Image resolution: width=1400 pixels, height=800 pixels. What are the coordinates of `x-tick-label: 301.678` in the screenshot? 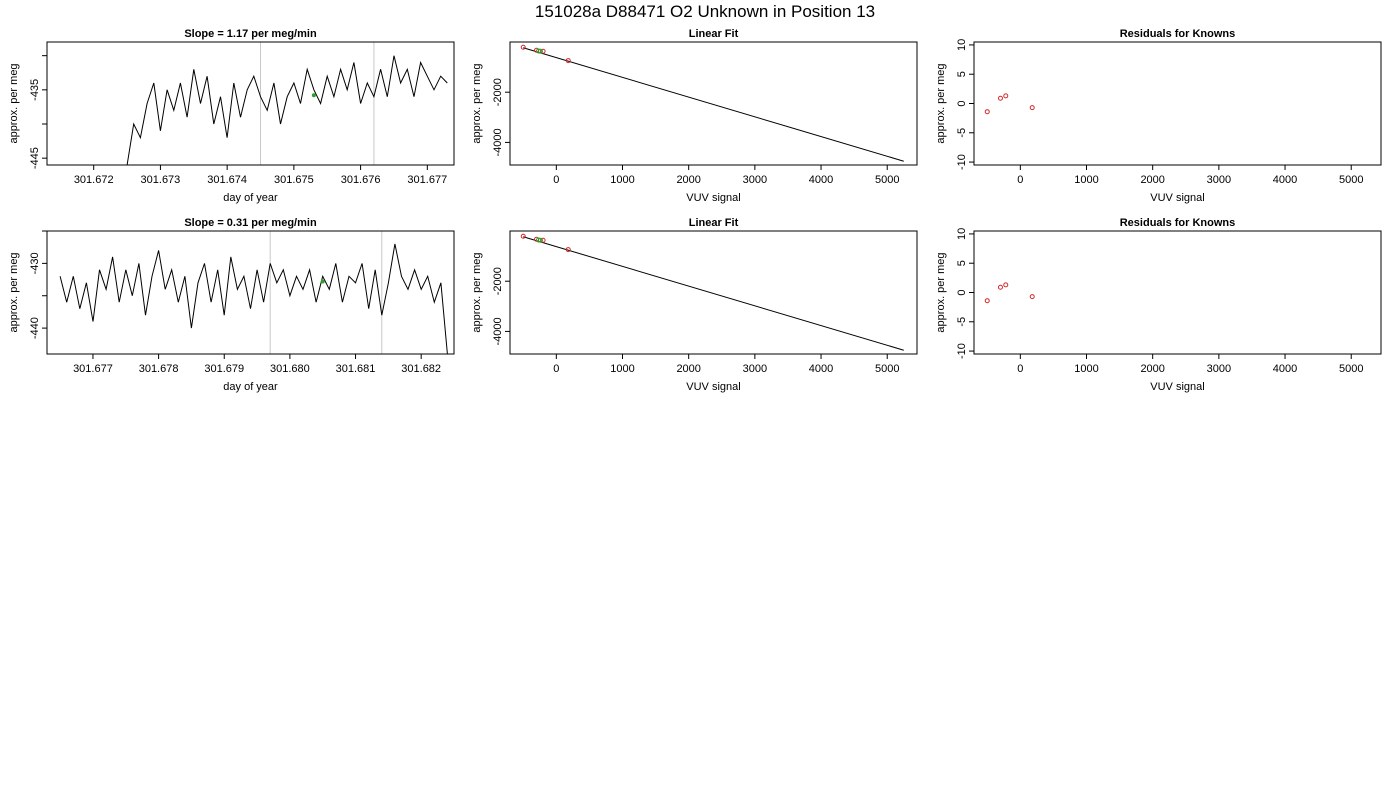 It's located at (159, 369).